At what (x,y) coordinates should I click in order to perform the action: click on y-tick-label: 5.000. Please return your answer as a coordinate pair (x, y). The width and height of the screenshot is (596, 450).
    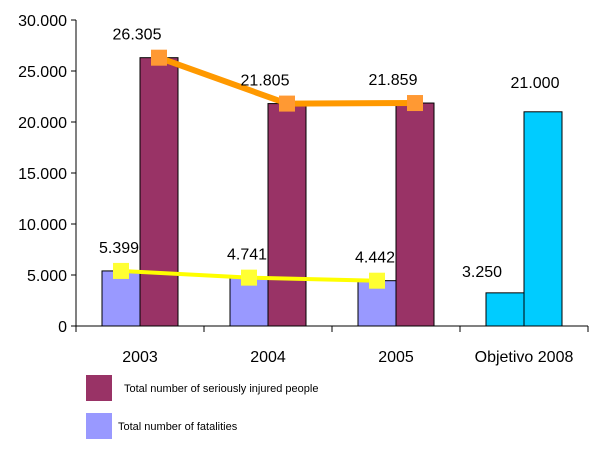
    Looking at the image, I should click on (47, 276).